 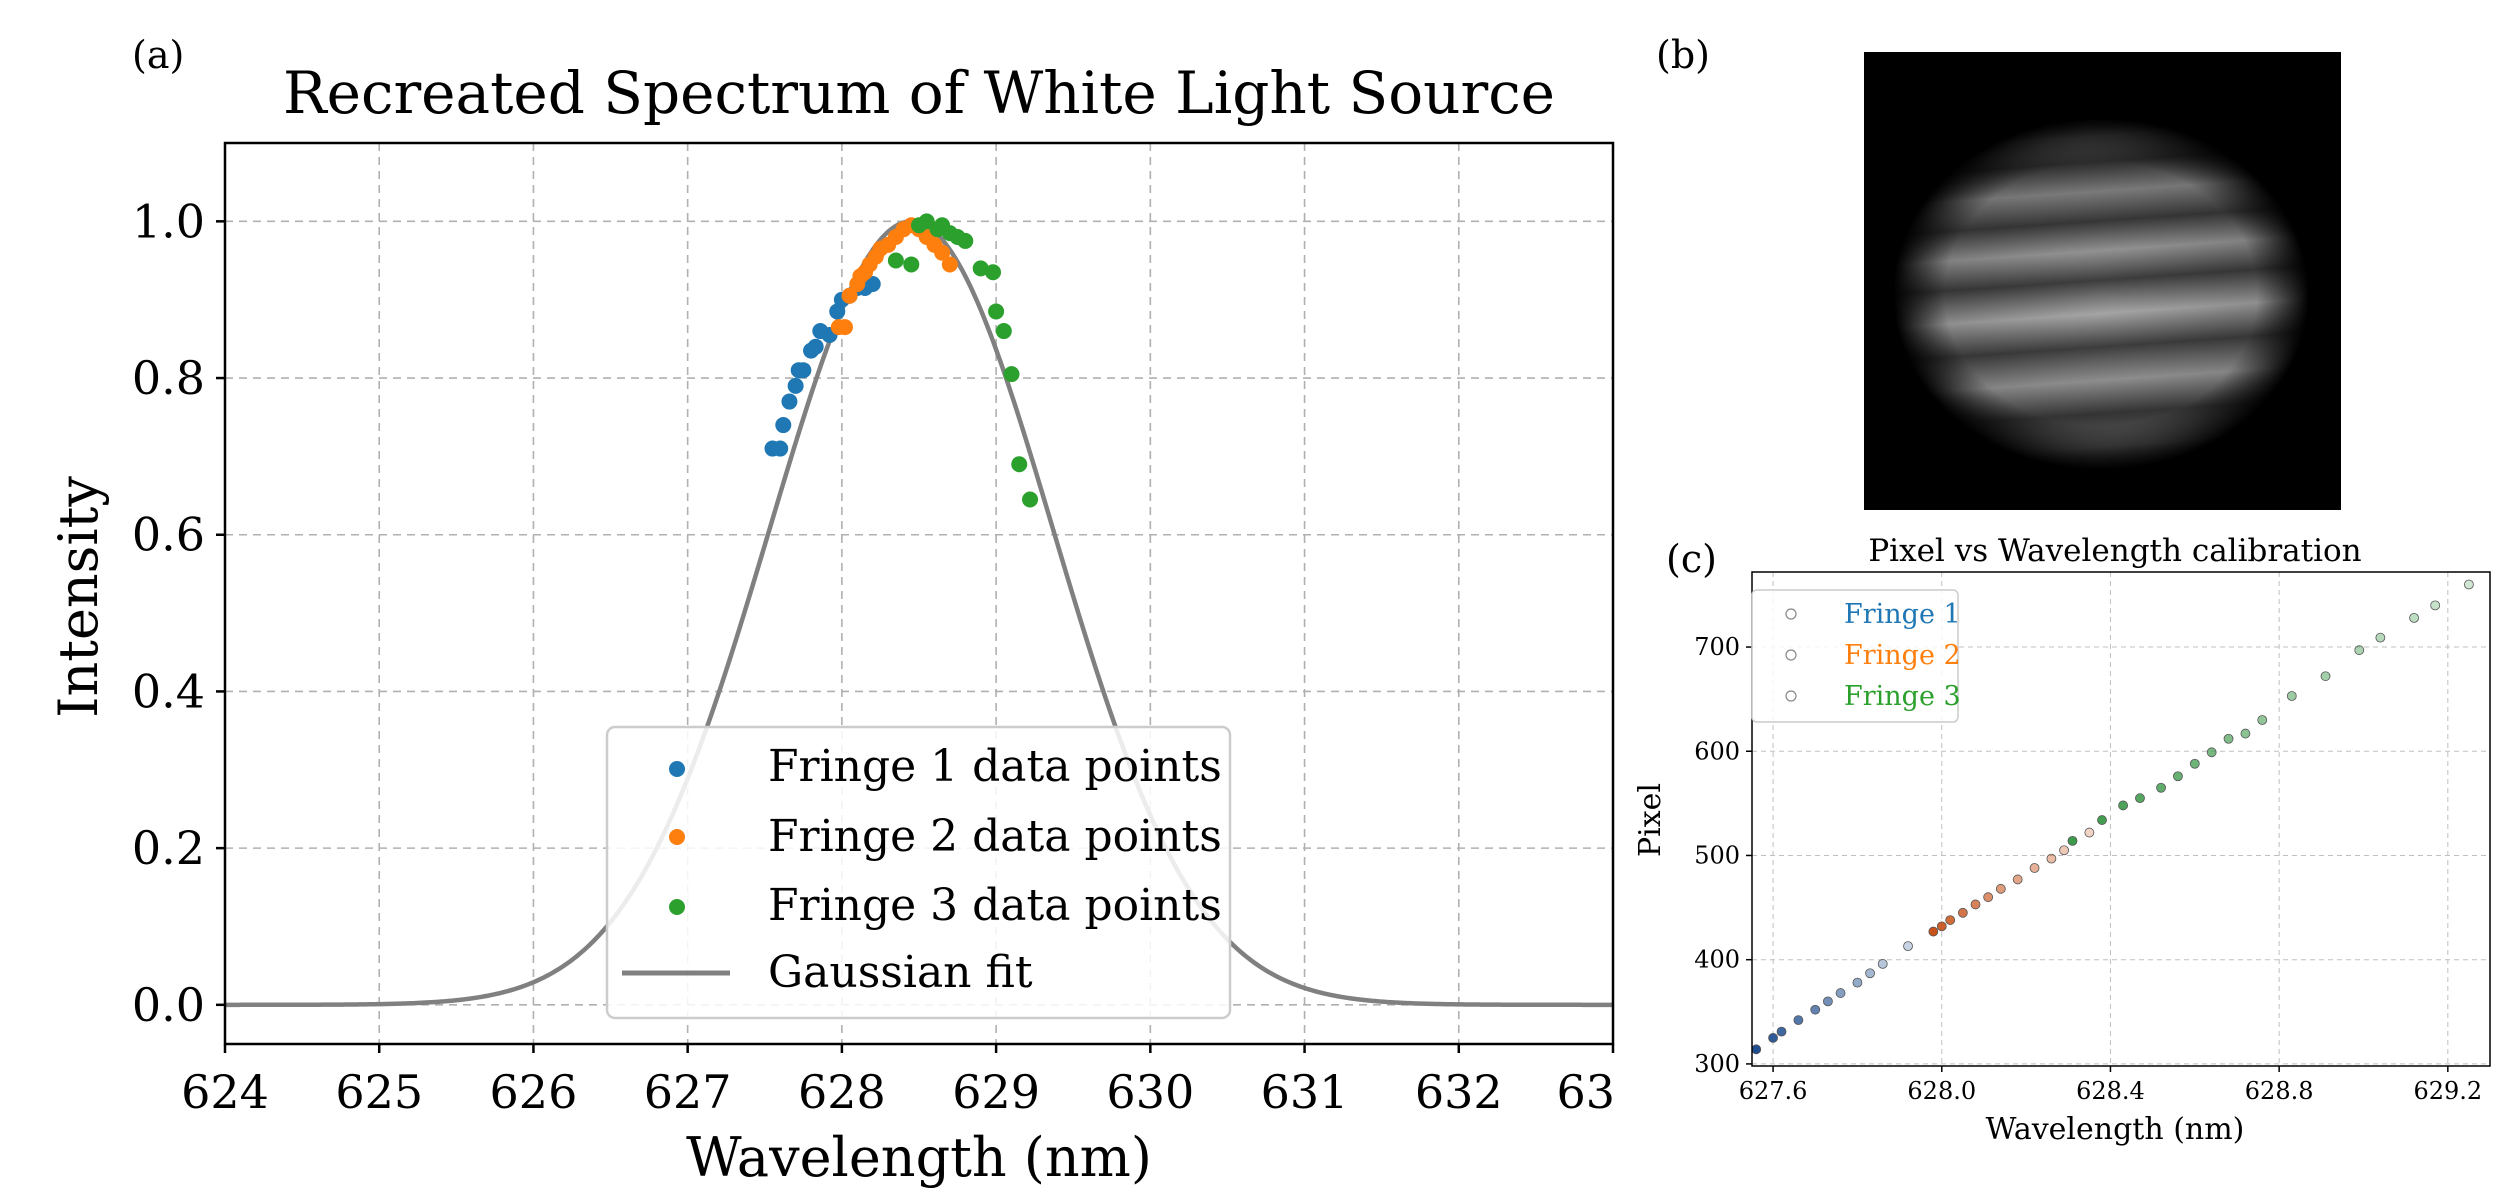 What do you see at coordinates (225, 1092) in the screenshot?
I see `spectrum-x-tick-label: 624` at bounding box center [225, 1092].